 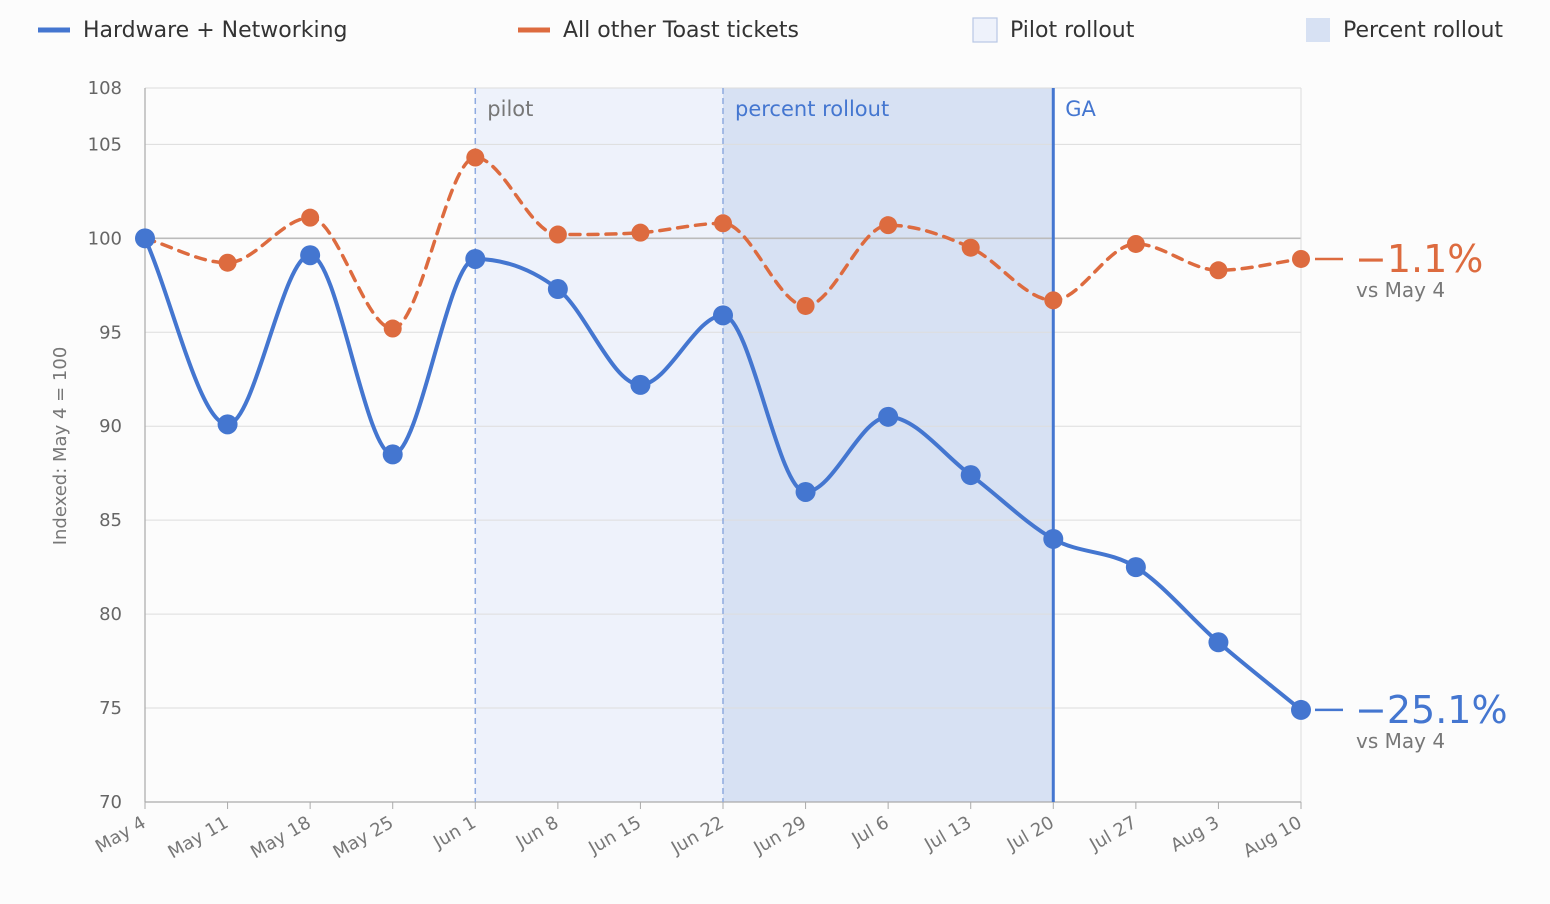 What do you see at coordinates (121, 834) in the screenshot?
I see `x-tick-label: May 4` at bounding box center [121, 834].